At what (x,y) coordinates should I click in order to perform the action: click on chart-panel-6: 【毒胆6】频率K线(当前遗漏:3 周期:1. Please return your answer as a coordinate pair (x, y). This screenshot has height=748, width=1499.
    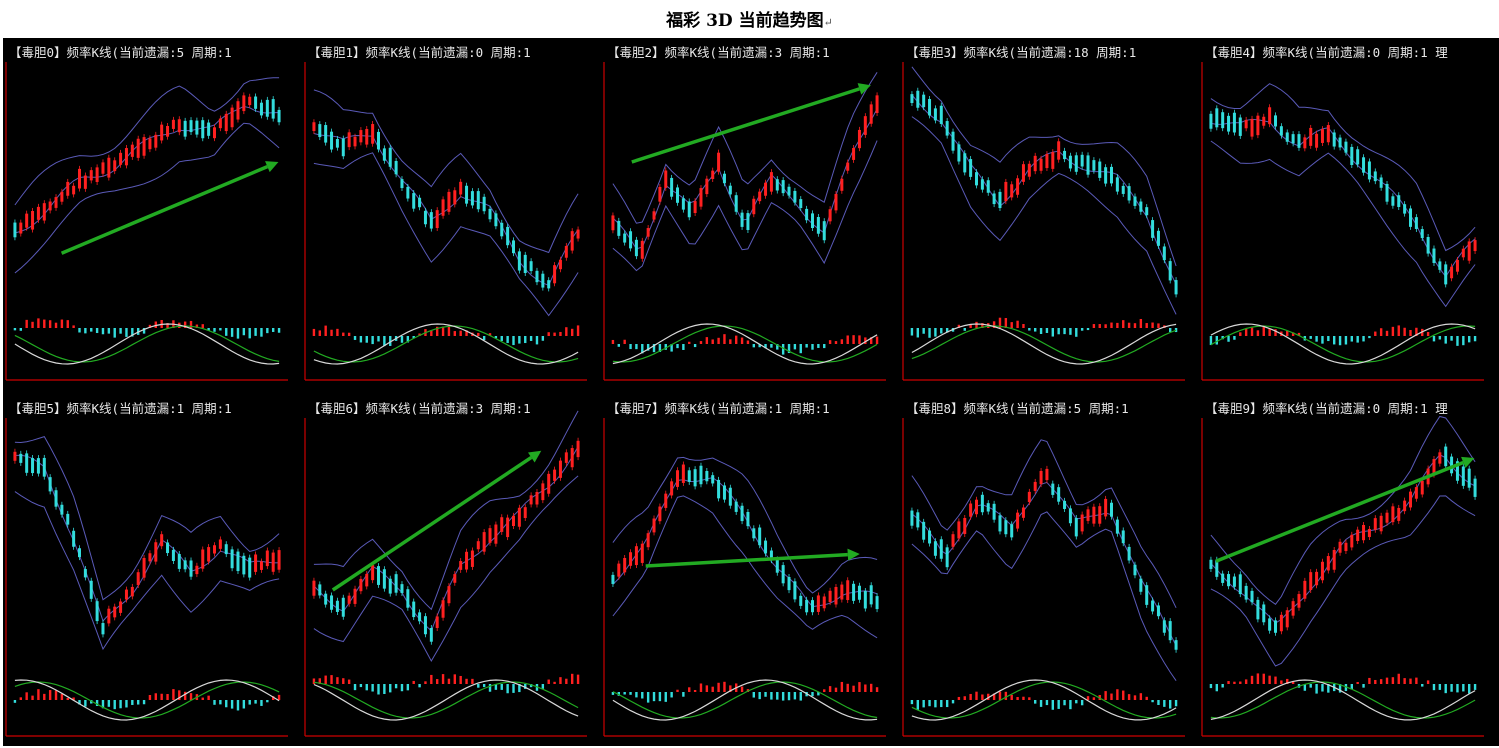
    Looking at the image, I should click on (450, 571).